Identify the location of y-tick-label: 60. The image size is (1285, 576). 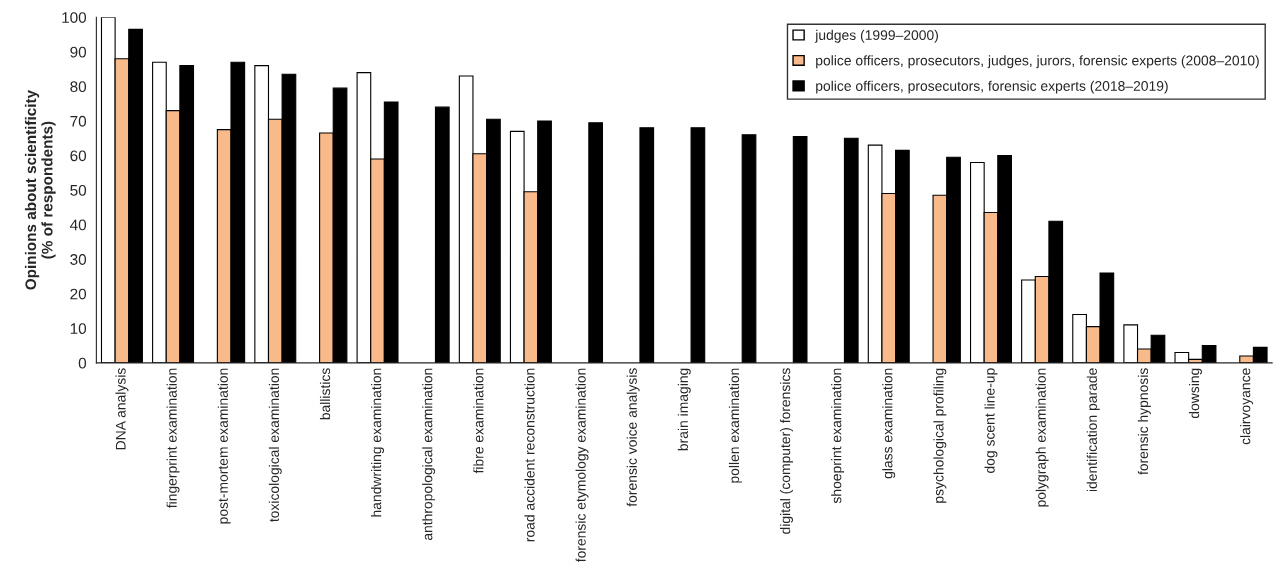
(78, 156).